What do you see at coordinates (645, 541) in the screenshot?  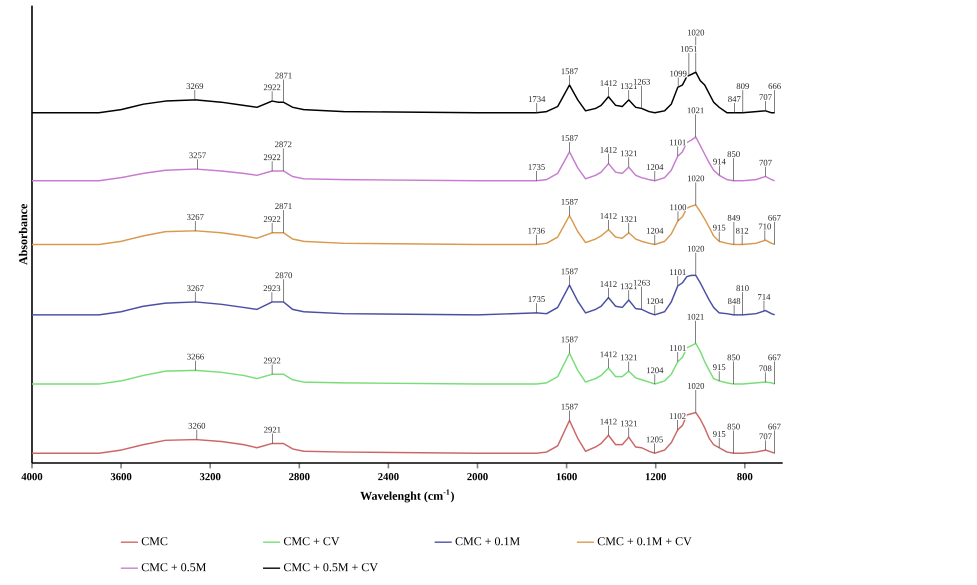 I see `legend-label: CMC + 0.1M + CV` at bounding box center [645, 541].